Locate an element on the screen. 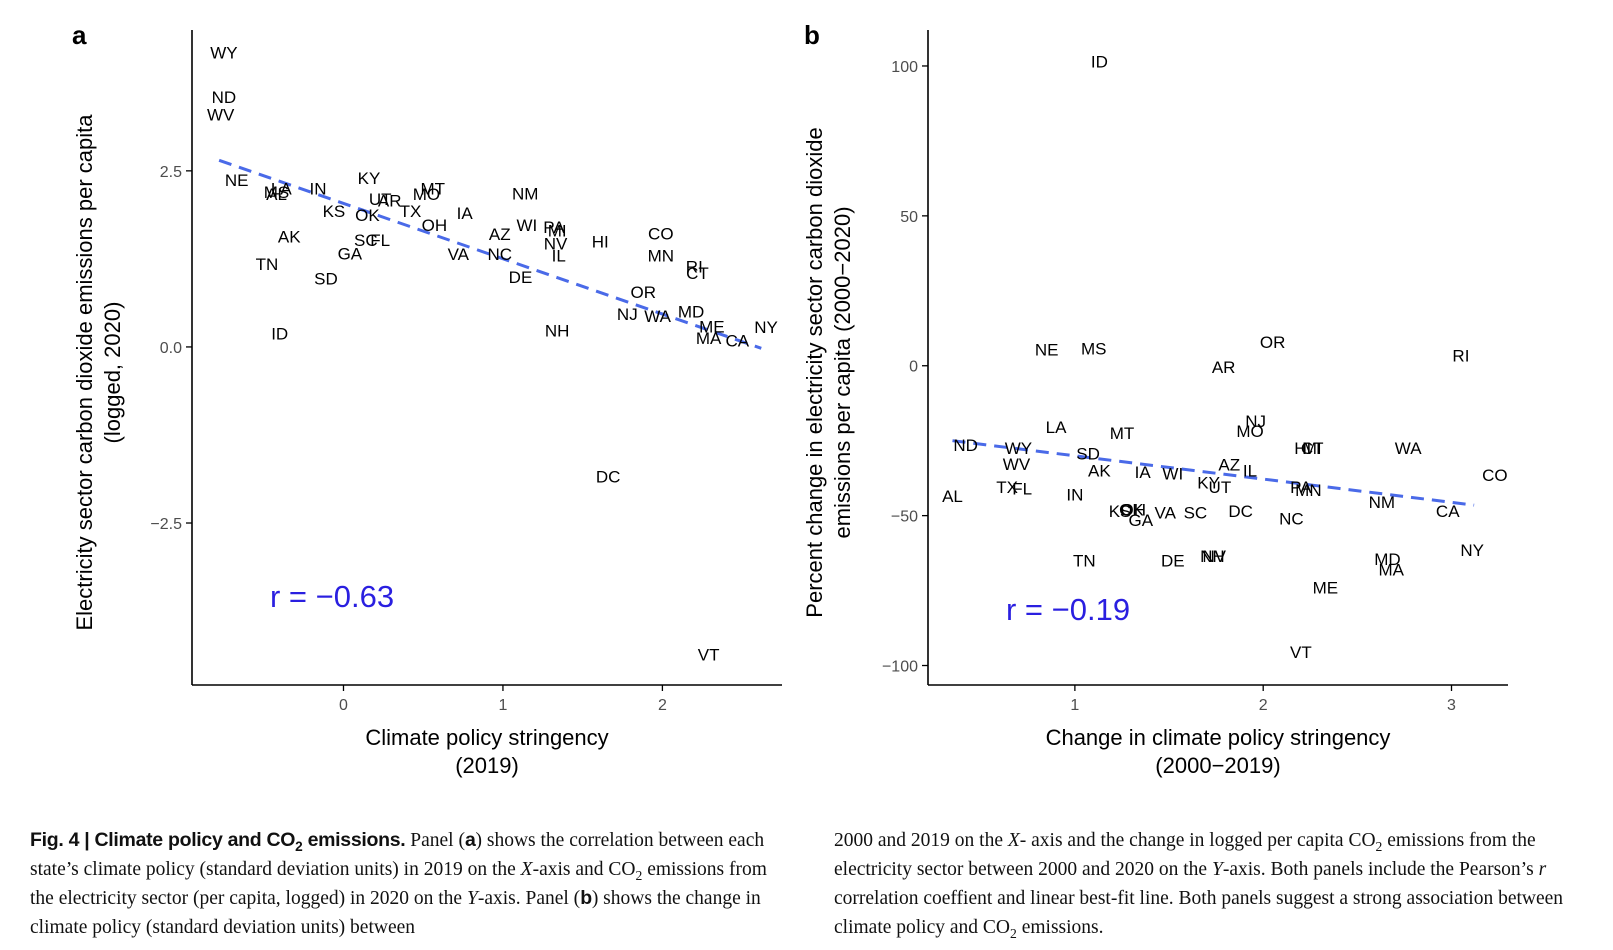 The image size is (1613, 950). x-axis-title: Climate policy stringency is located at coordinates (486, 737).